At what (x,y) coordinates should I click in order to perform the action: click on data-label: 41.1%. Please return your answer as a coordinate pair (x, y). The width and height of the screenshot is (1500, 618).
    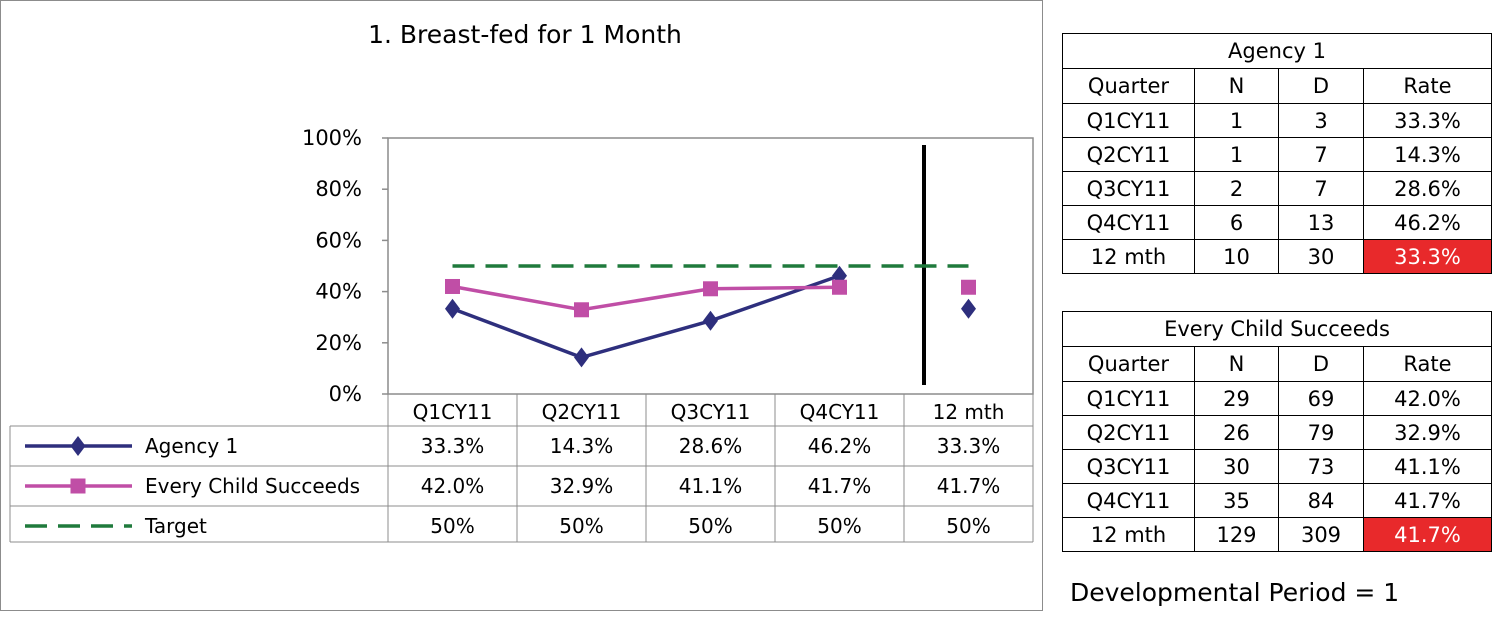
    Looking at the image, I should click on (711, 486).